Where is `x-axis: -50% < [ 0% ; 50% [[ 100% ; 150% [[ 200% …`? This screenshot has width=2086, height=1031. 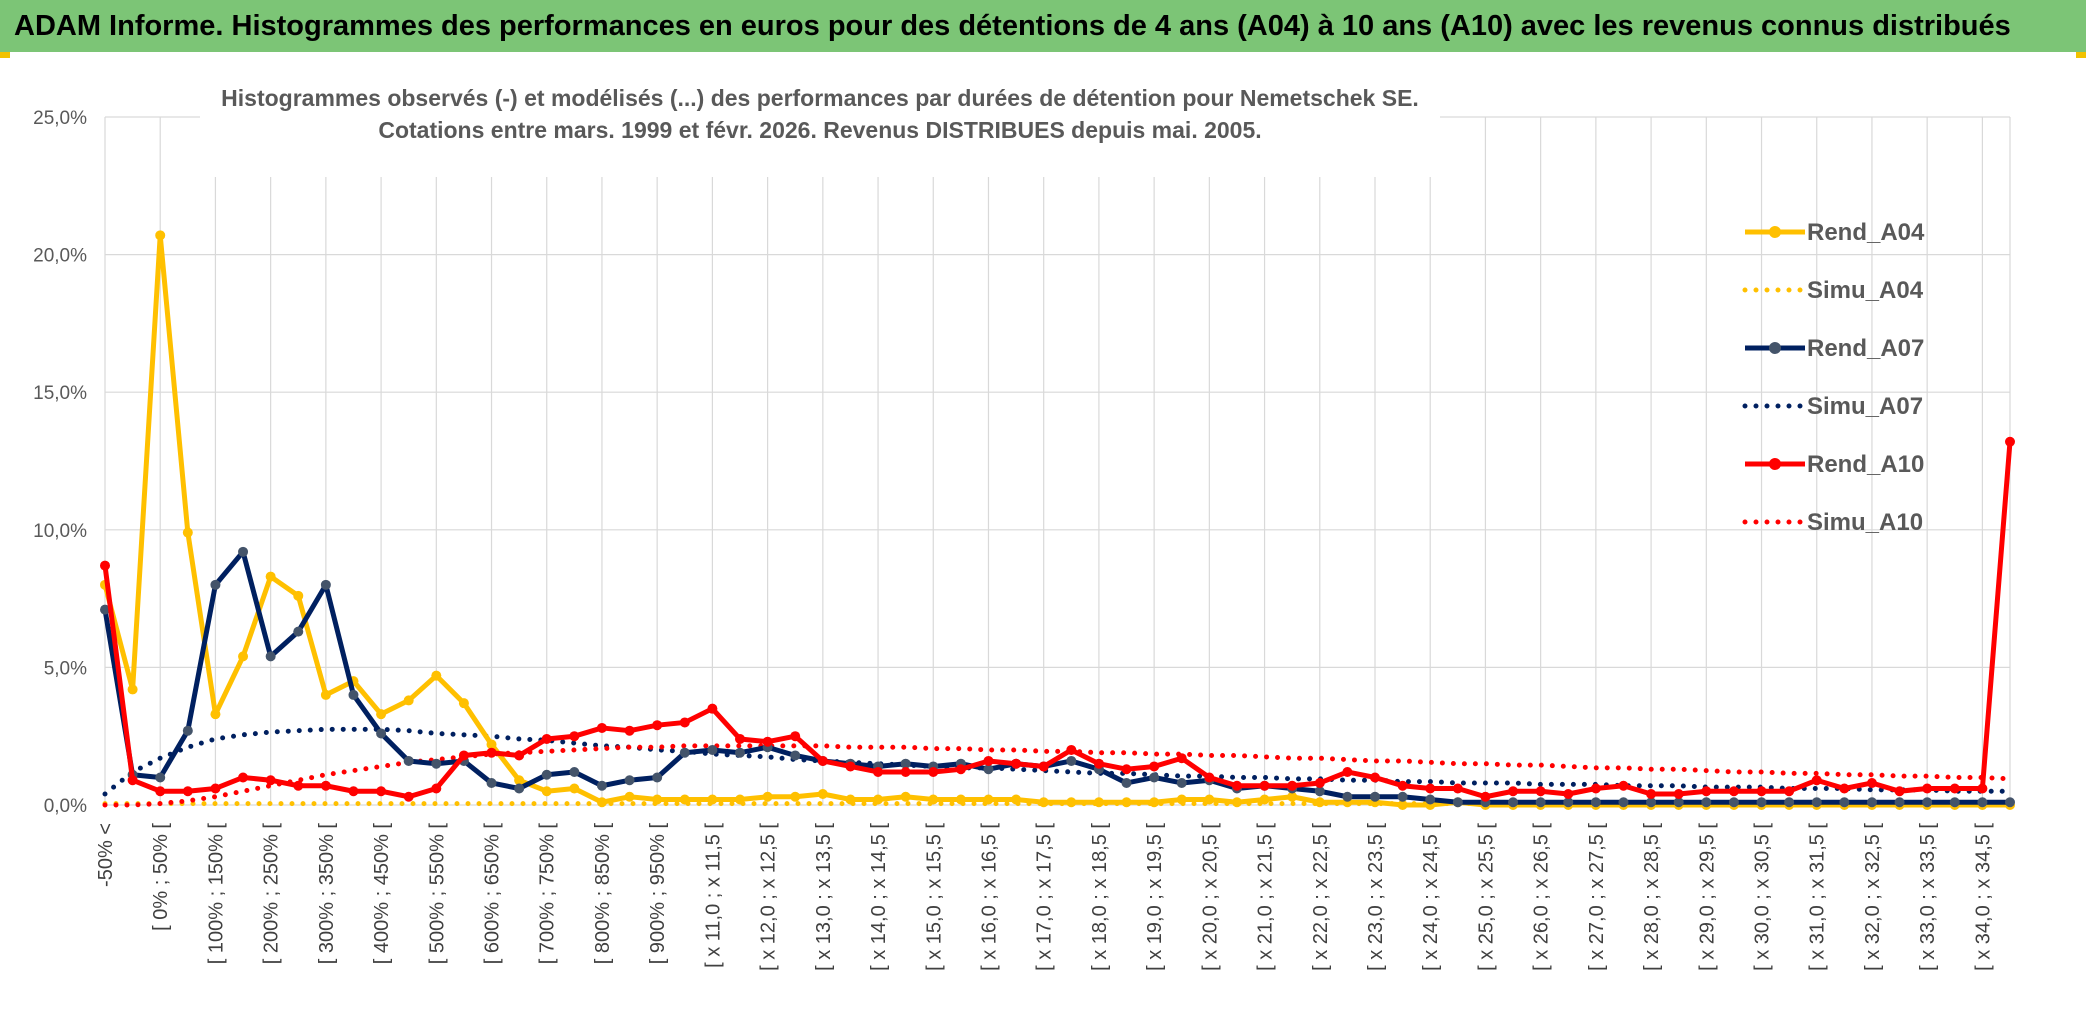
x-axis: -50% < [ 0% ; 50% [[ 100% ; 150% [[ 200% … is located at coordinates (1044, 897).